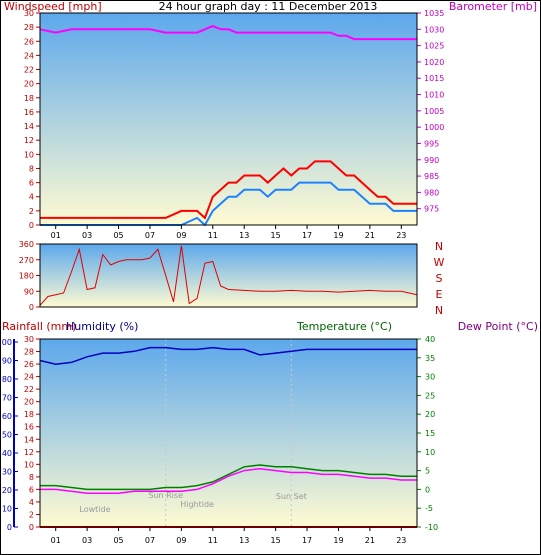 Image resolution: width=541 pixels, height=555 pixels. I want to click on compass-label: W, so click(439, 262).